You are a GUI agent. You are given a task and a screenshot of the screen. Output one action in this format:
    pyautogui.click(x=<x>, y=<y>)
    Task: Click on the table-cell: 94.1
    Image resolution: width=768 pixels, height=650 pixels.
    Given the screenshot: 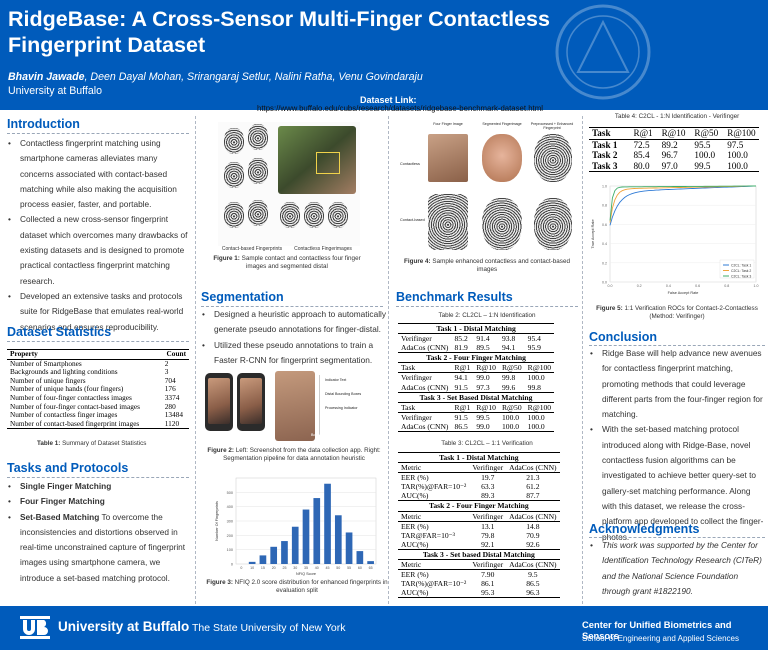 What is the action you would take?
    pyautogui.click(x=461, y=378)
    